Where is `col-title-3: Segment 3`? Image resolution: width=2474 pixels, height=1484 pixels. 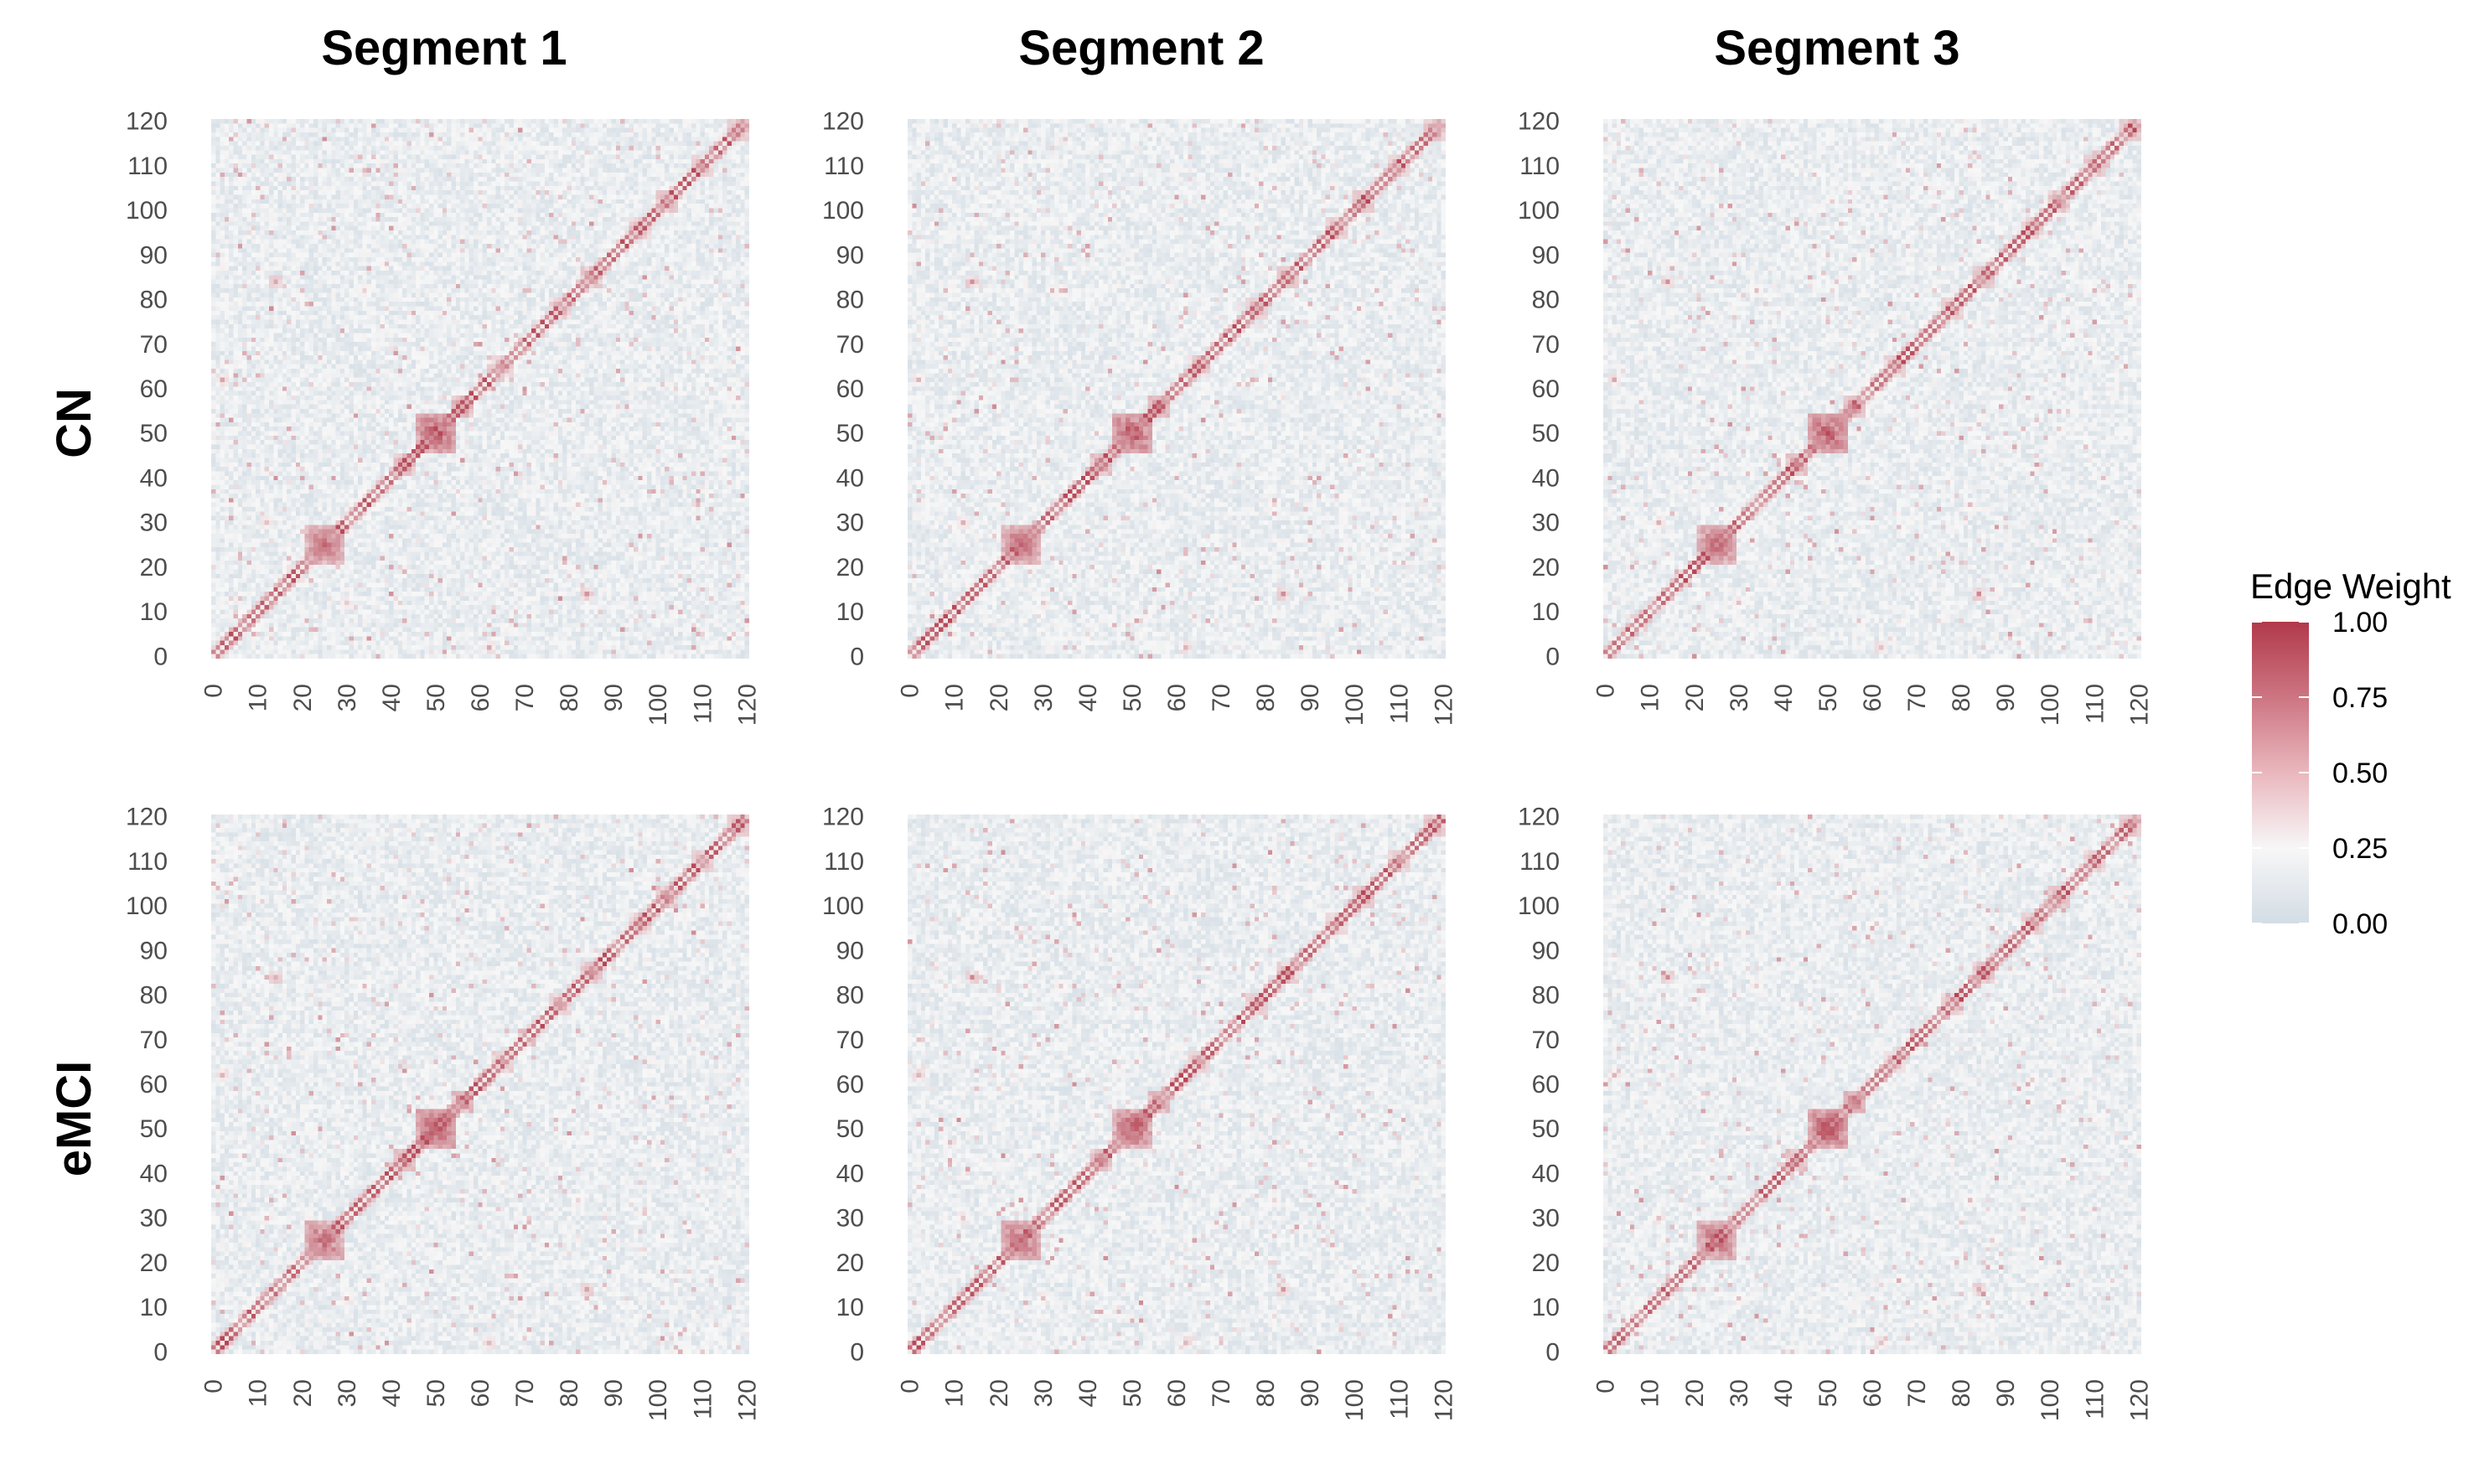 col-title-3: Segment 3 is located at coordinates (1836, 48).